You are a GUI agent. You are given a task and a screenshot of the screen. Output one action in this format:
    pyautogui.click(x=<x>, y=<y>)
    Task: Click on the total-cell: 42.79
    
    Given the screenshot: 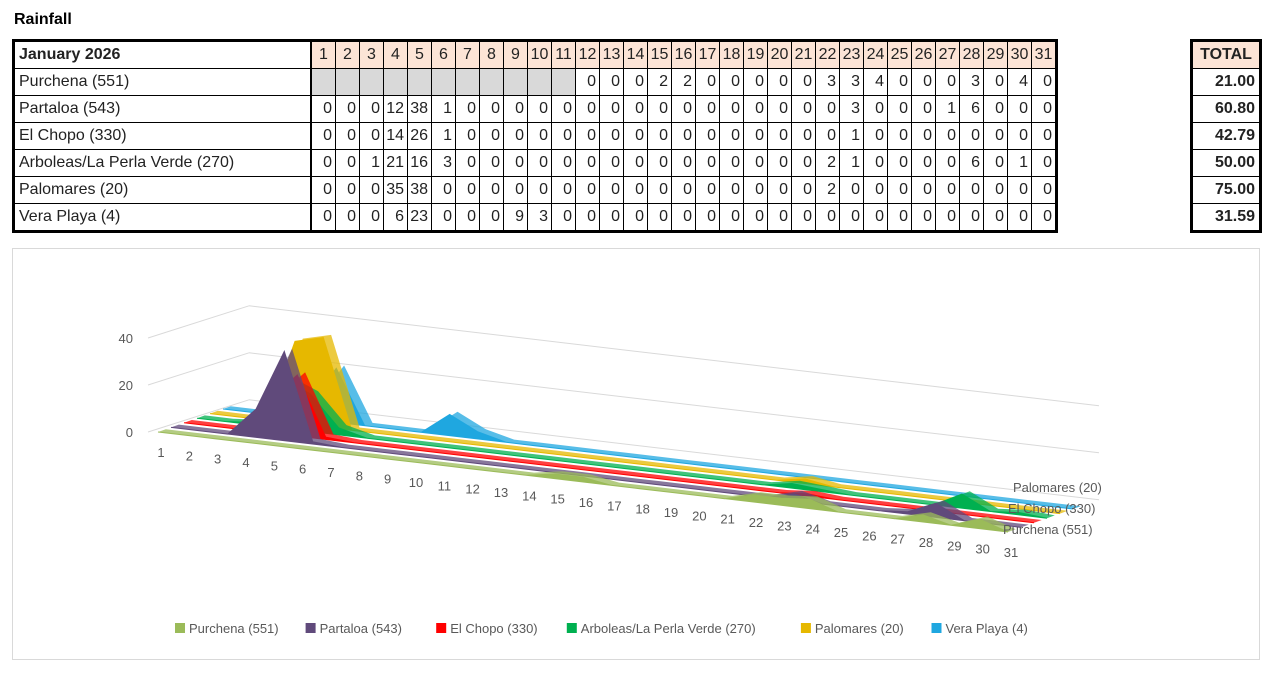 What is the action you would take?
    pyautogui.click(x=1226, y=136)
    